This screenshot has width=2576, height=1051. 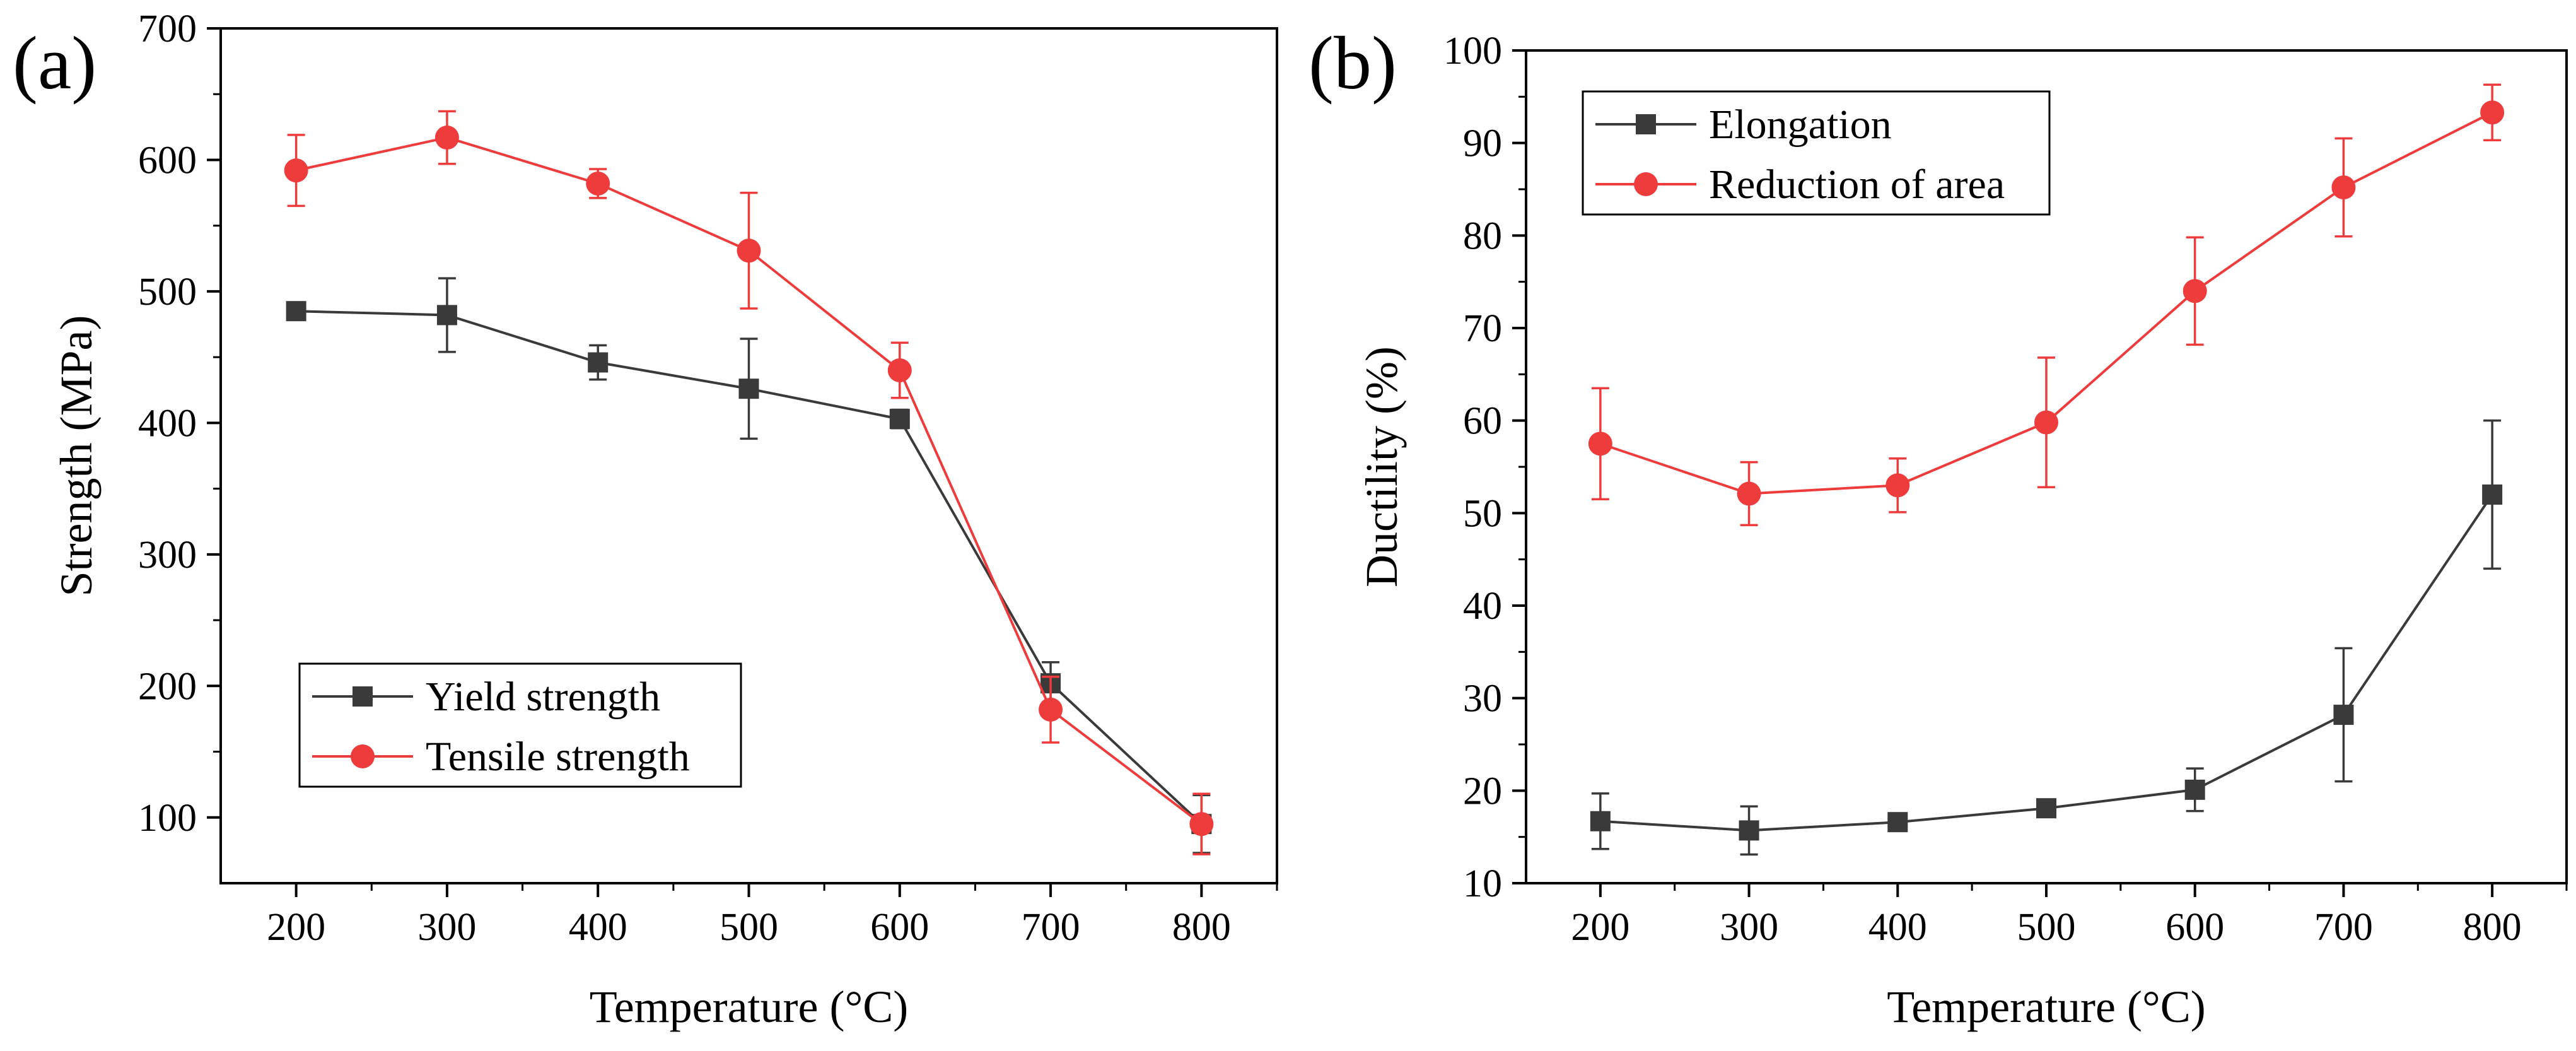 I want to click on legend-label: Yield strength, so click(x=543, y=697).